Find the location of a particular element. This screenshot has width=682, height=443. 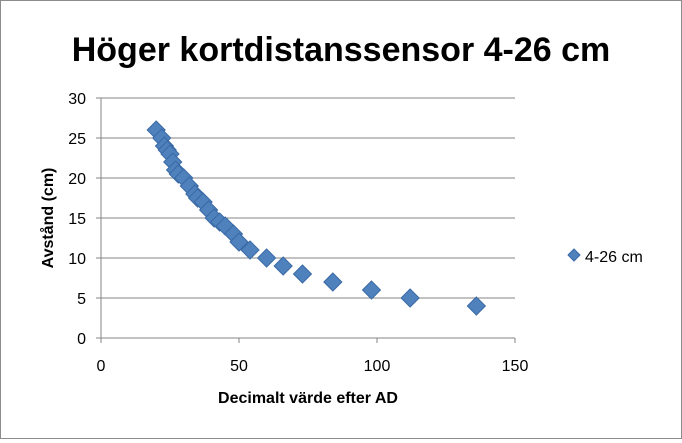

x-tick-labels: 0 50 100 150 is located at coordinates (313, 356).